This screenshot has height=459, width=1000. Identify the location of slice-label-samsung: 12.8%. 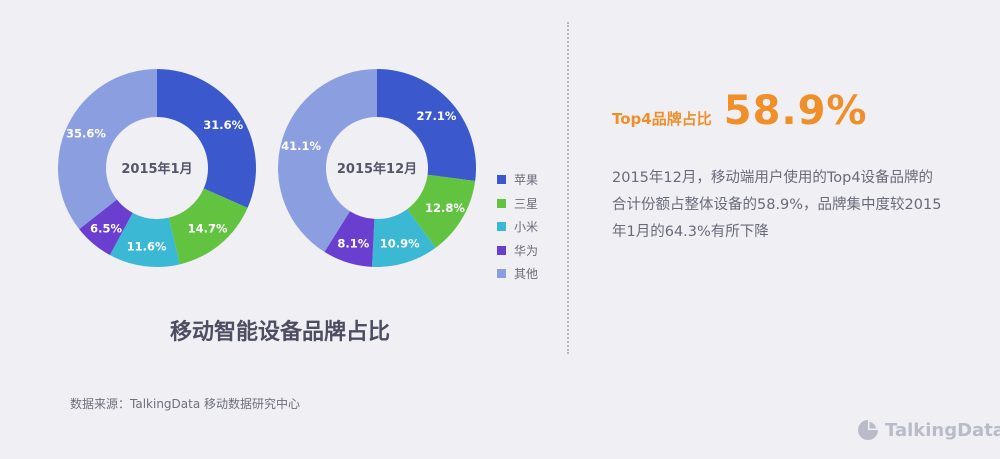
(445, 208).